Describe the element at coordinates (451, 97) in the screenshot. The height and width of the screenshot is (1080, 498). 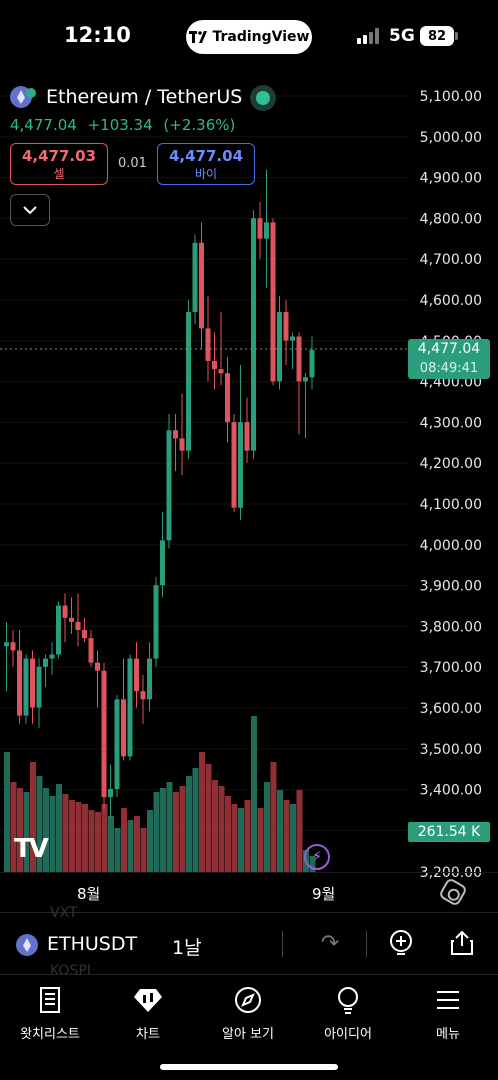
I see `price-axis-label: 5,100.00` at that location.